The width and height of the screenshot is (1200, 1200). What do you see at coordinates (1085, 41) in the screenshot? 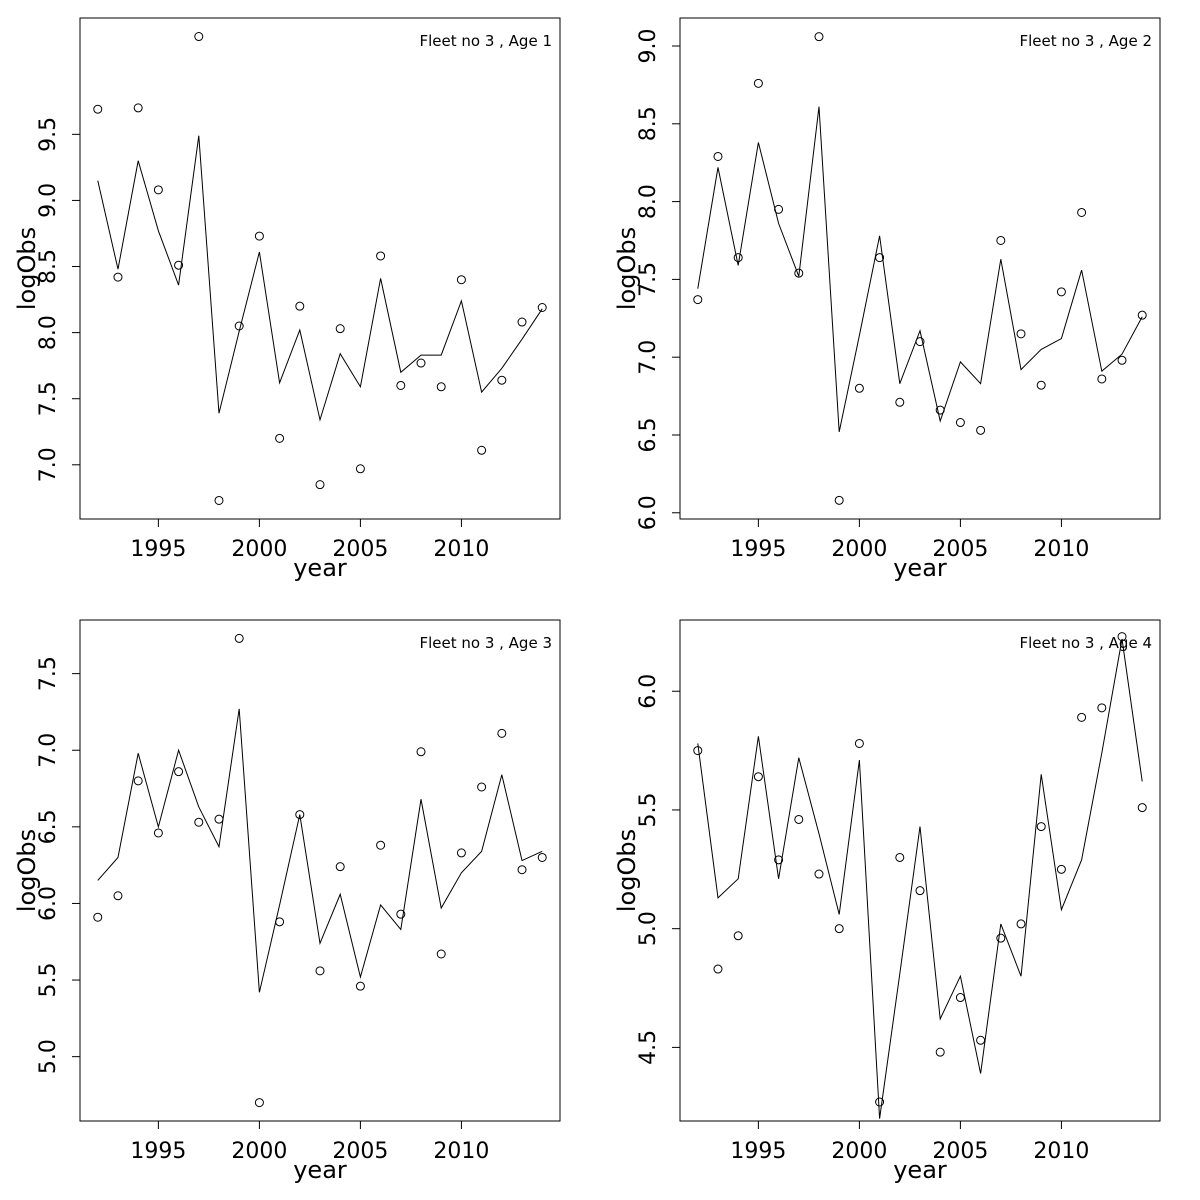
I see `panel-title: Fleet no 3 , Age 2` at bounding box center [1085, 41].